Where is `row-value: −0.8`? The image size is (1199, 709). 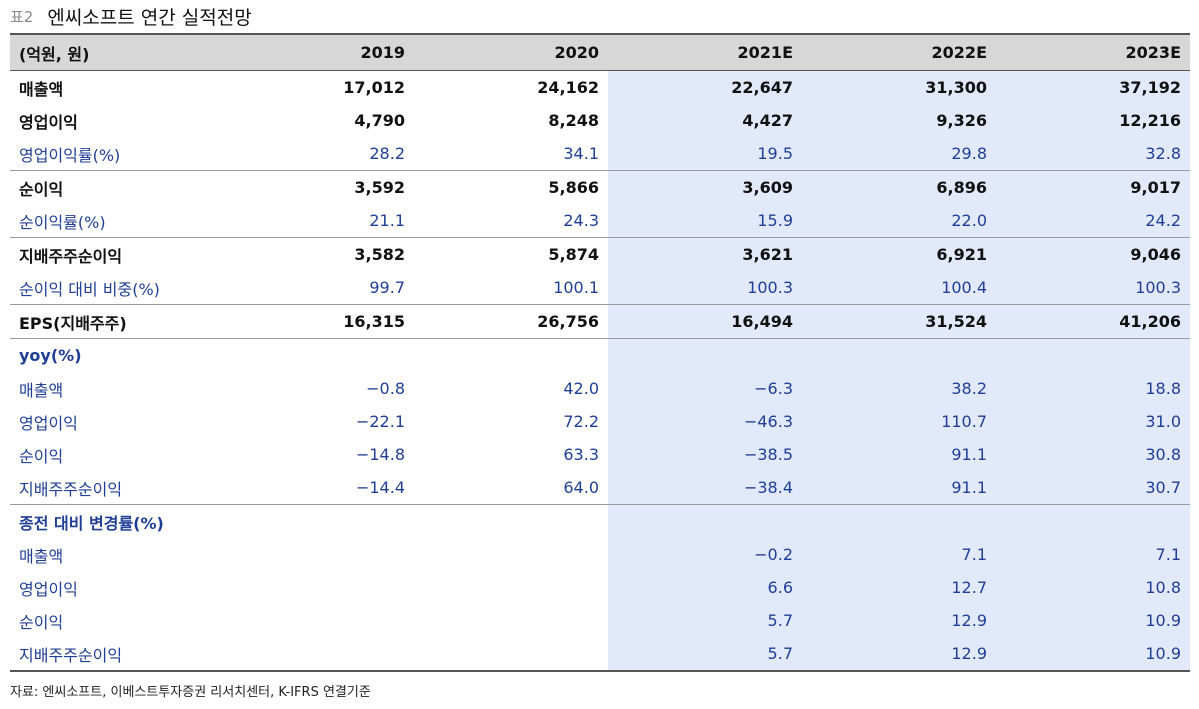
row-value: −0.8 is located at coordinates (385, 388).